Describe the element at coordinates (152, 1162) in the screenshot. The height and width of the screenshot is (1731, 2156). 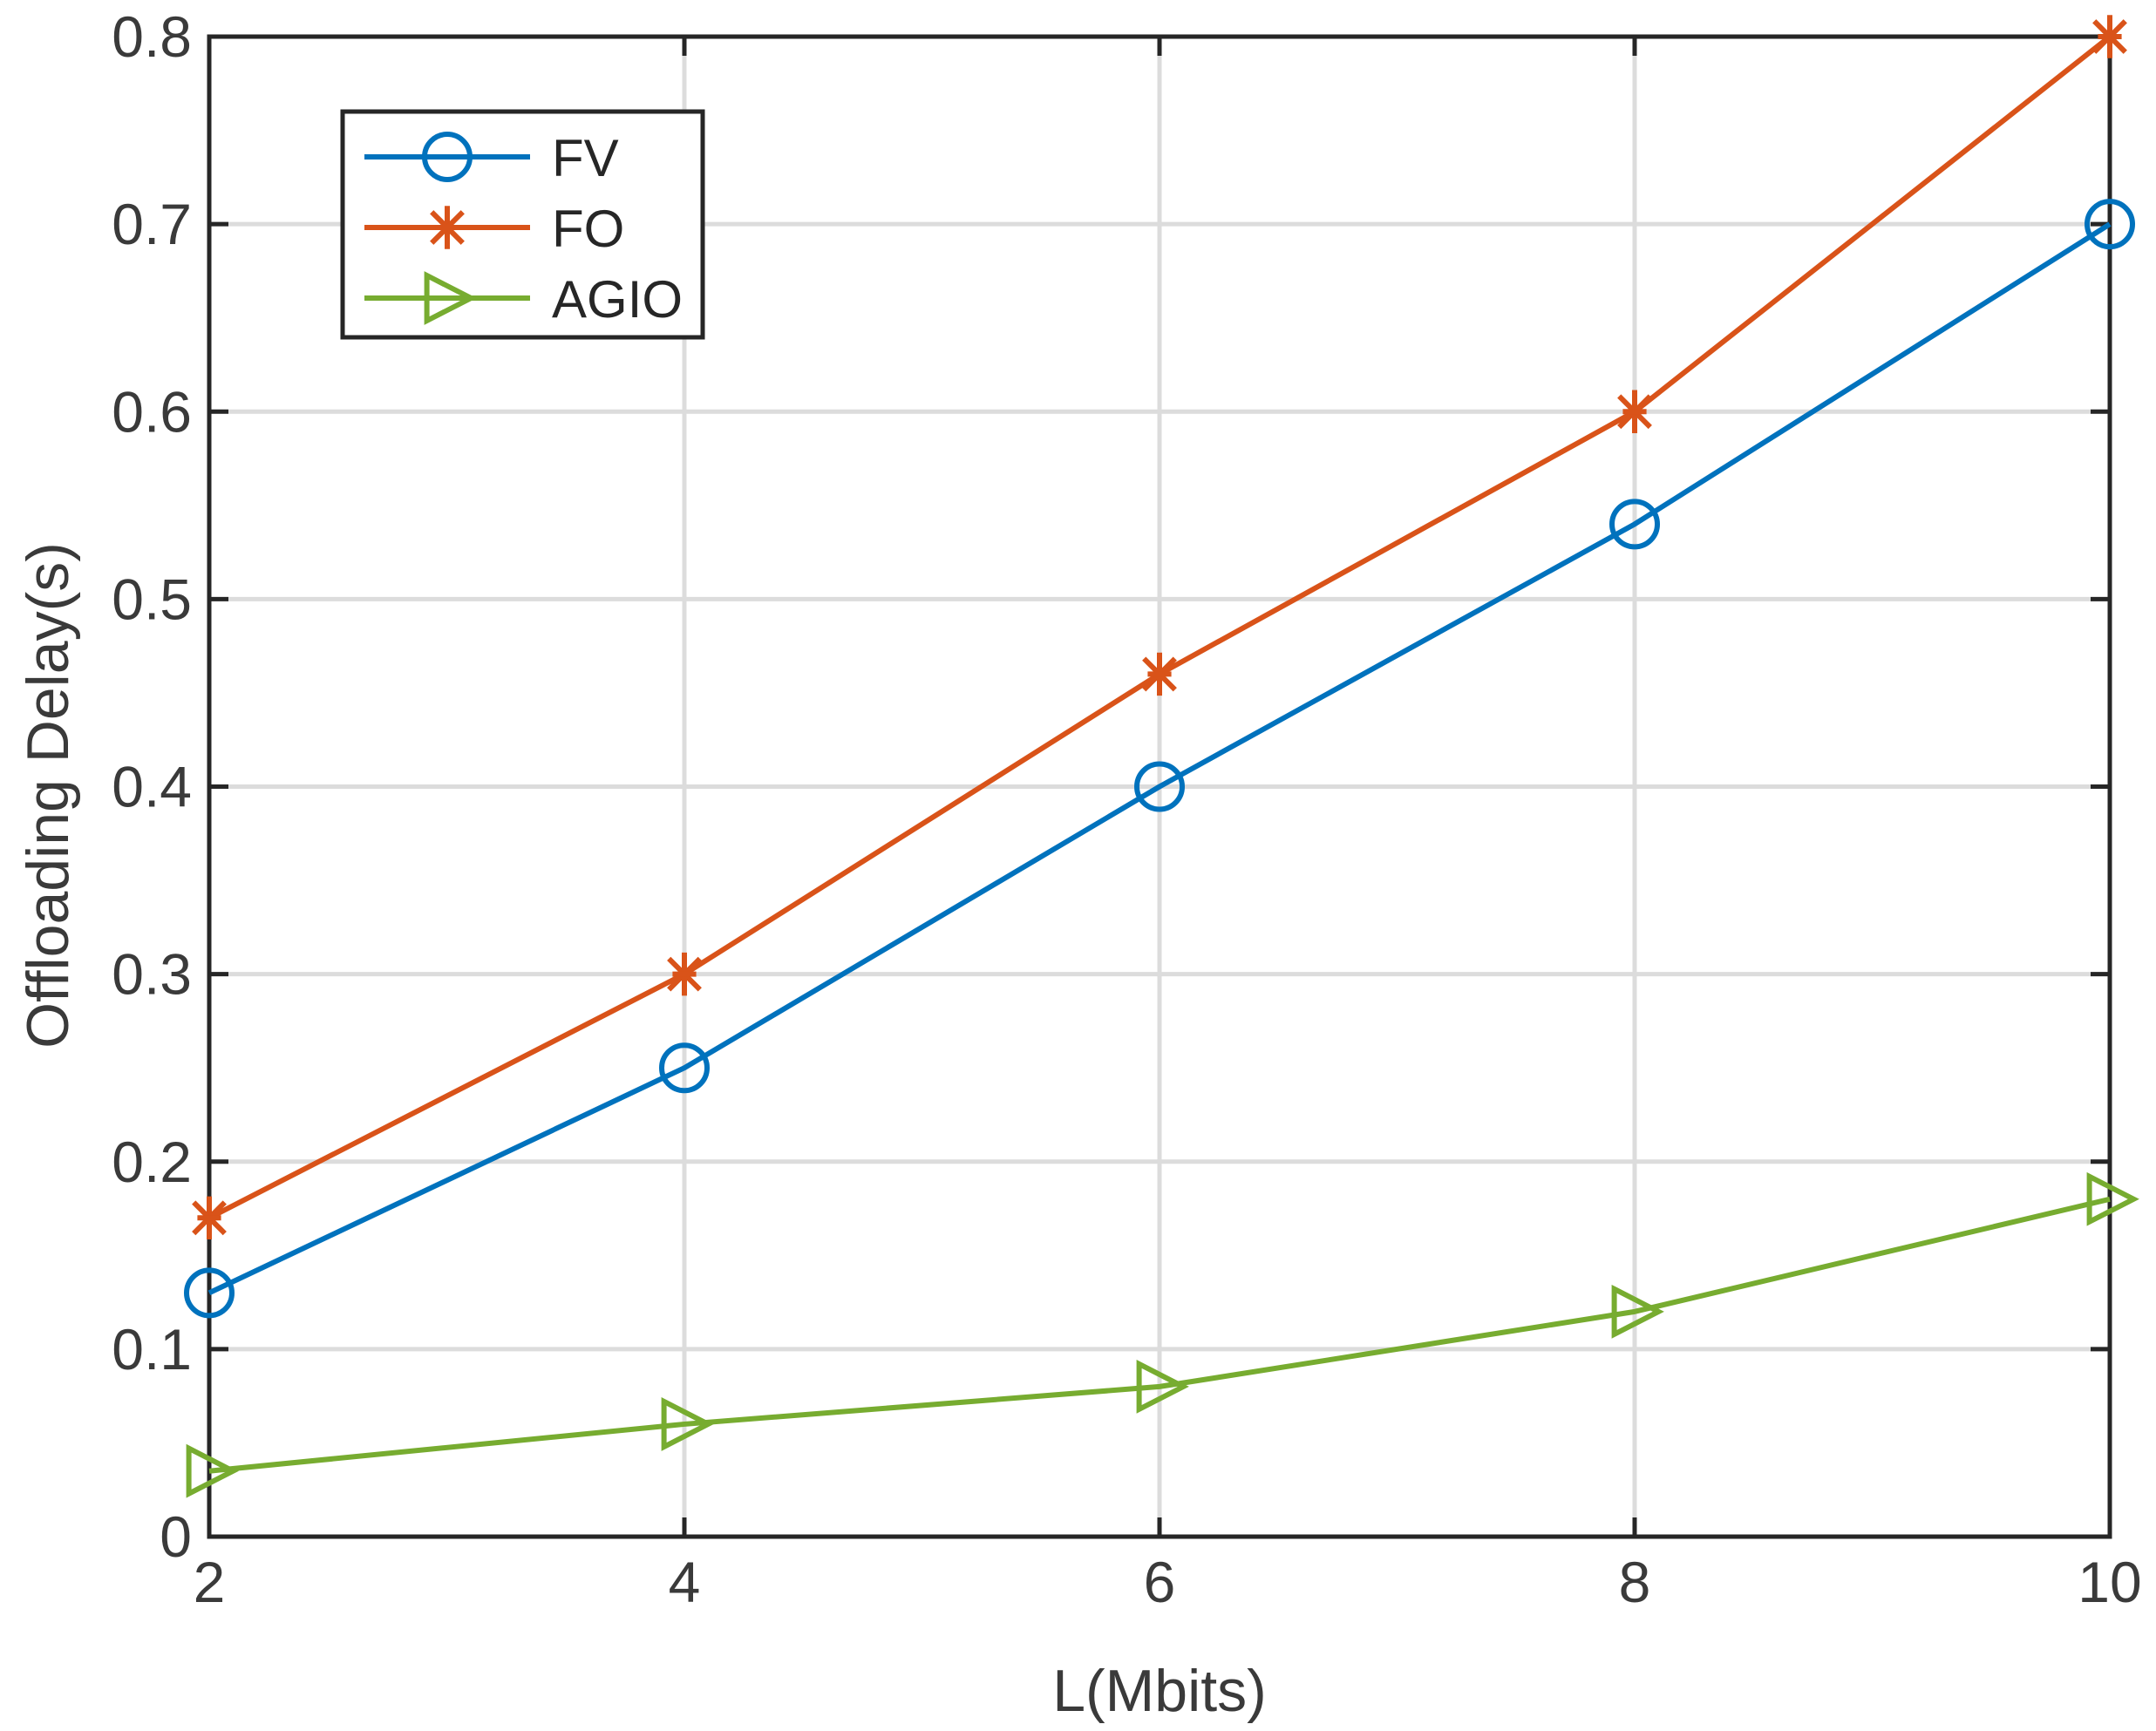
I see `y-tick-label: 0.2` at that location.